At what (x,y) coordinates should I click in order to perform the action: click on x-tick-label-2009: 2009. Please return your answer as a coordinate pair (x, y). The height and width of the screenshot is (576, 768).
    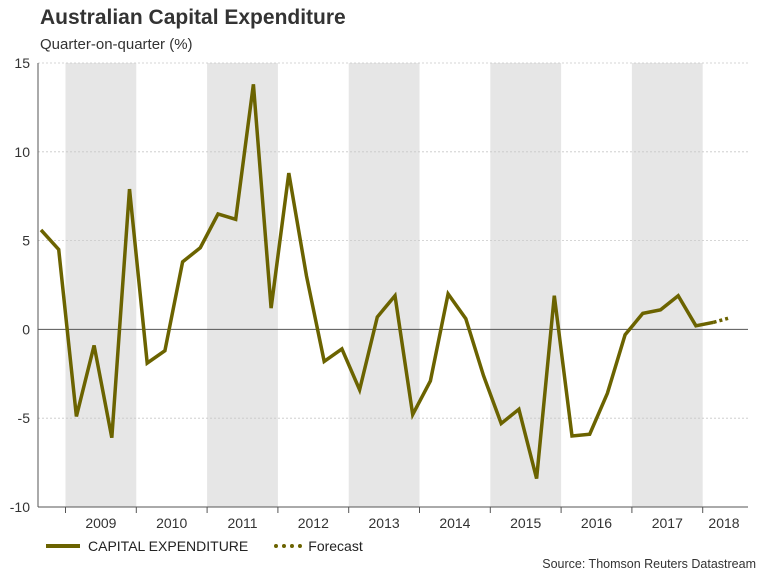
    Looking at the image, I should click on (100, 523).